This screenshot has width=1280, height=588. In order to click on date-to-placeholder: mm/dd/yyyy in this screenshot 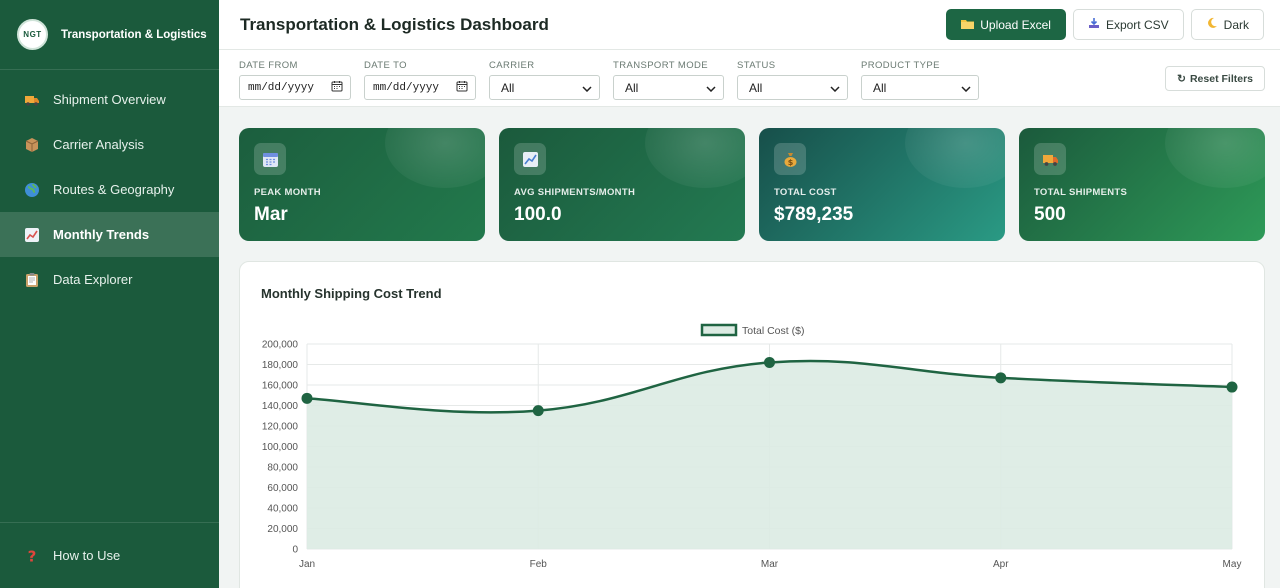, I will do `click(406, 87)`.